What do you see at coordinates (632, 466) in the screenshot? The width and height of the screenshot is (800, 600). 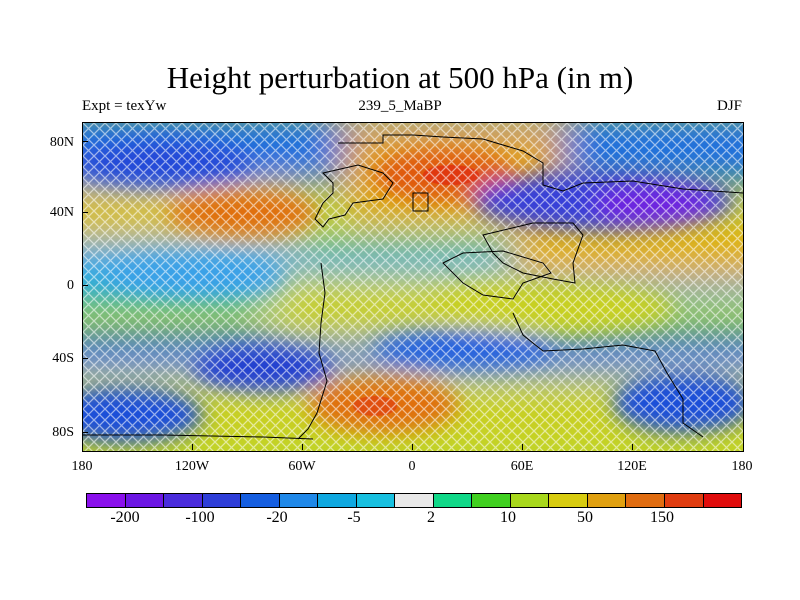 I see `lon-label-120e: 120E` at bounding box center [632, 466].